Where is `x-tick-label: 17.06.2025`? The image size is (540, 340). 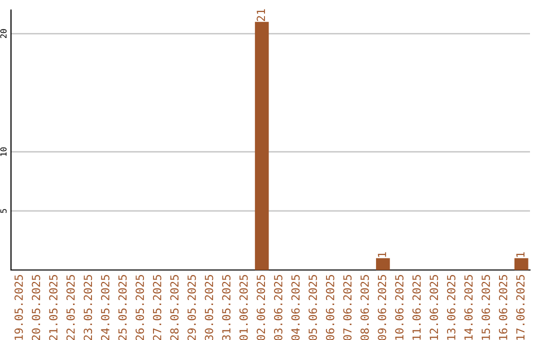 x-tick-label: 17.06.2025 is located at coordinates (520, 307).